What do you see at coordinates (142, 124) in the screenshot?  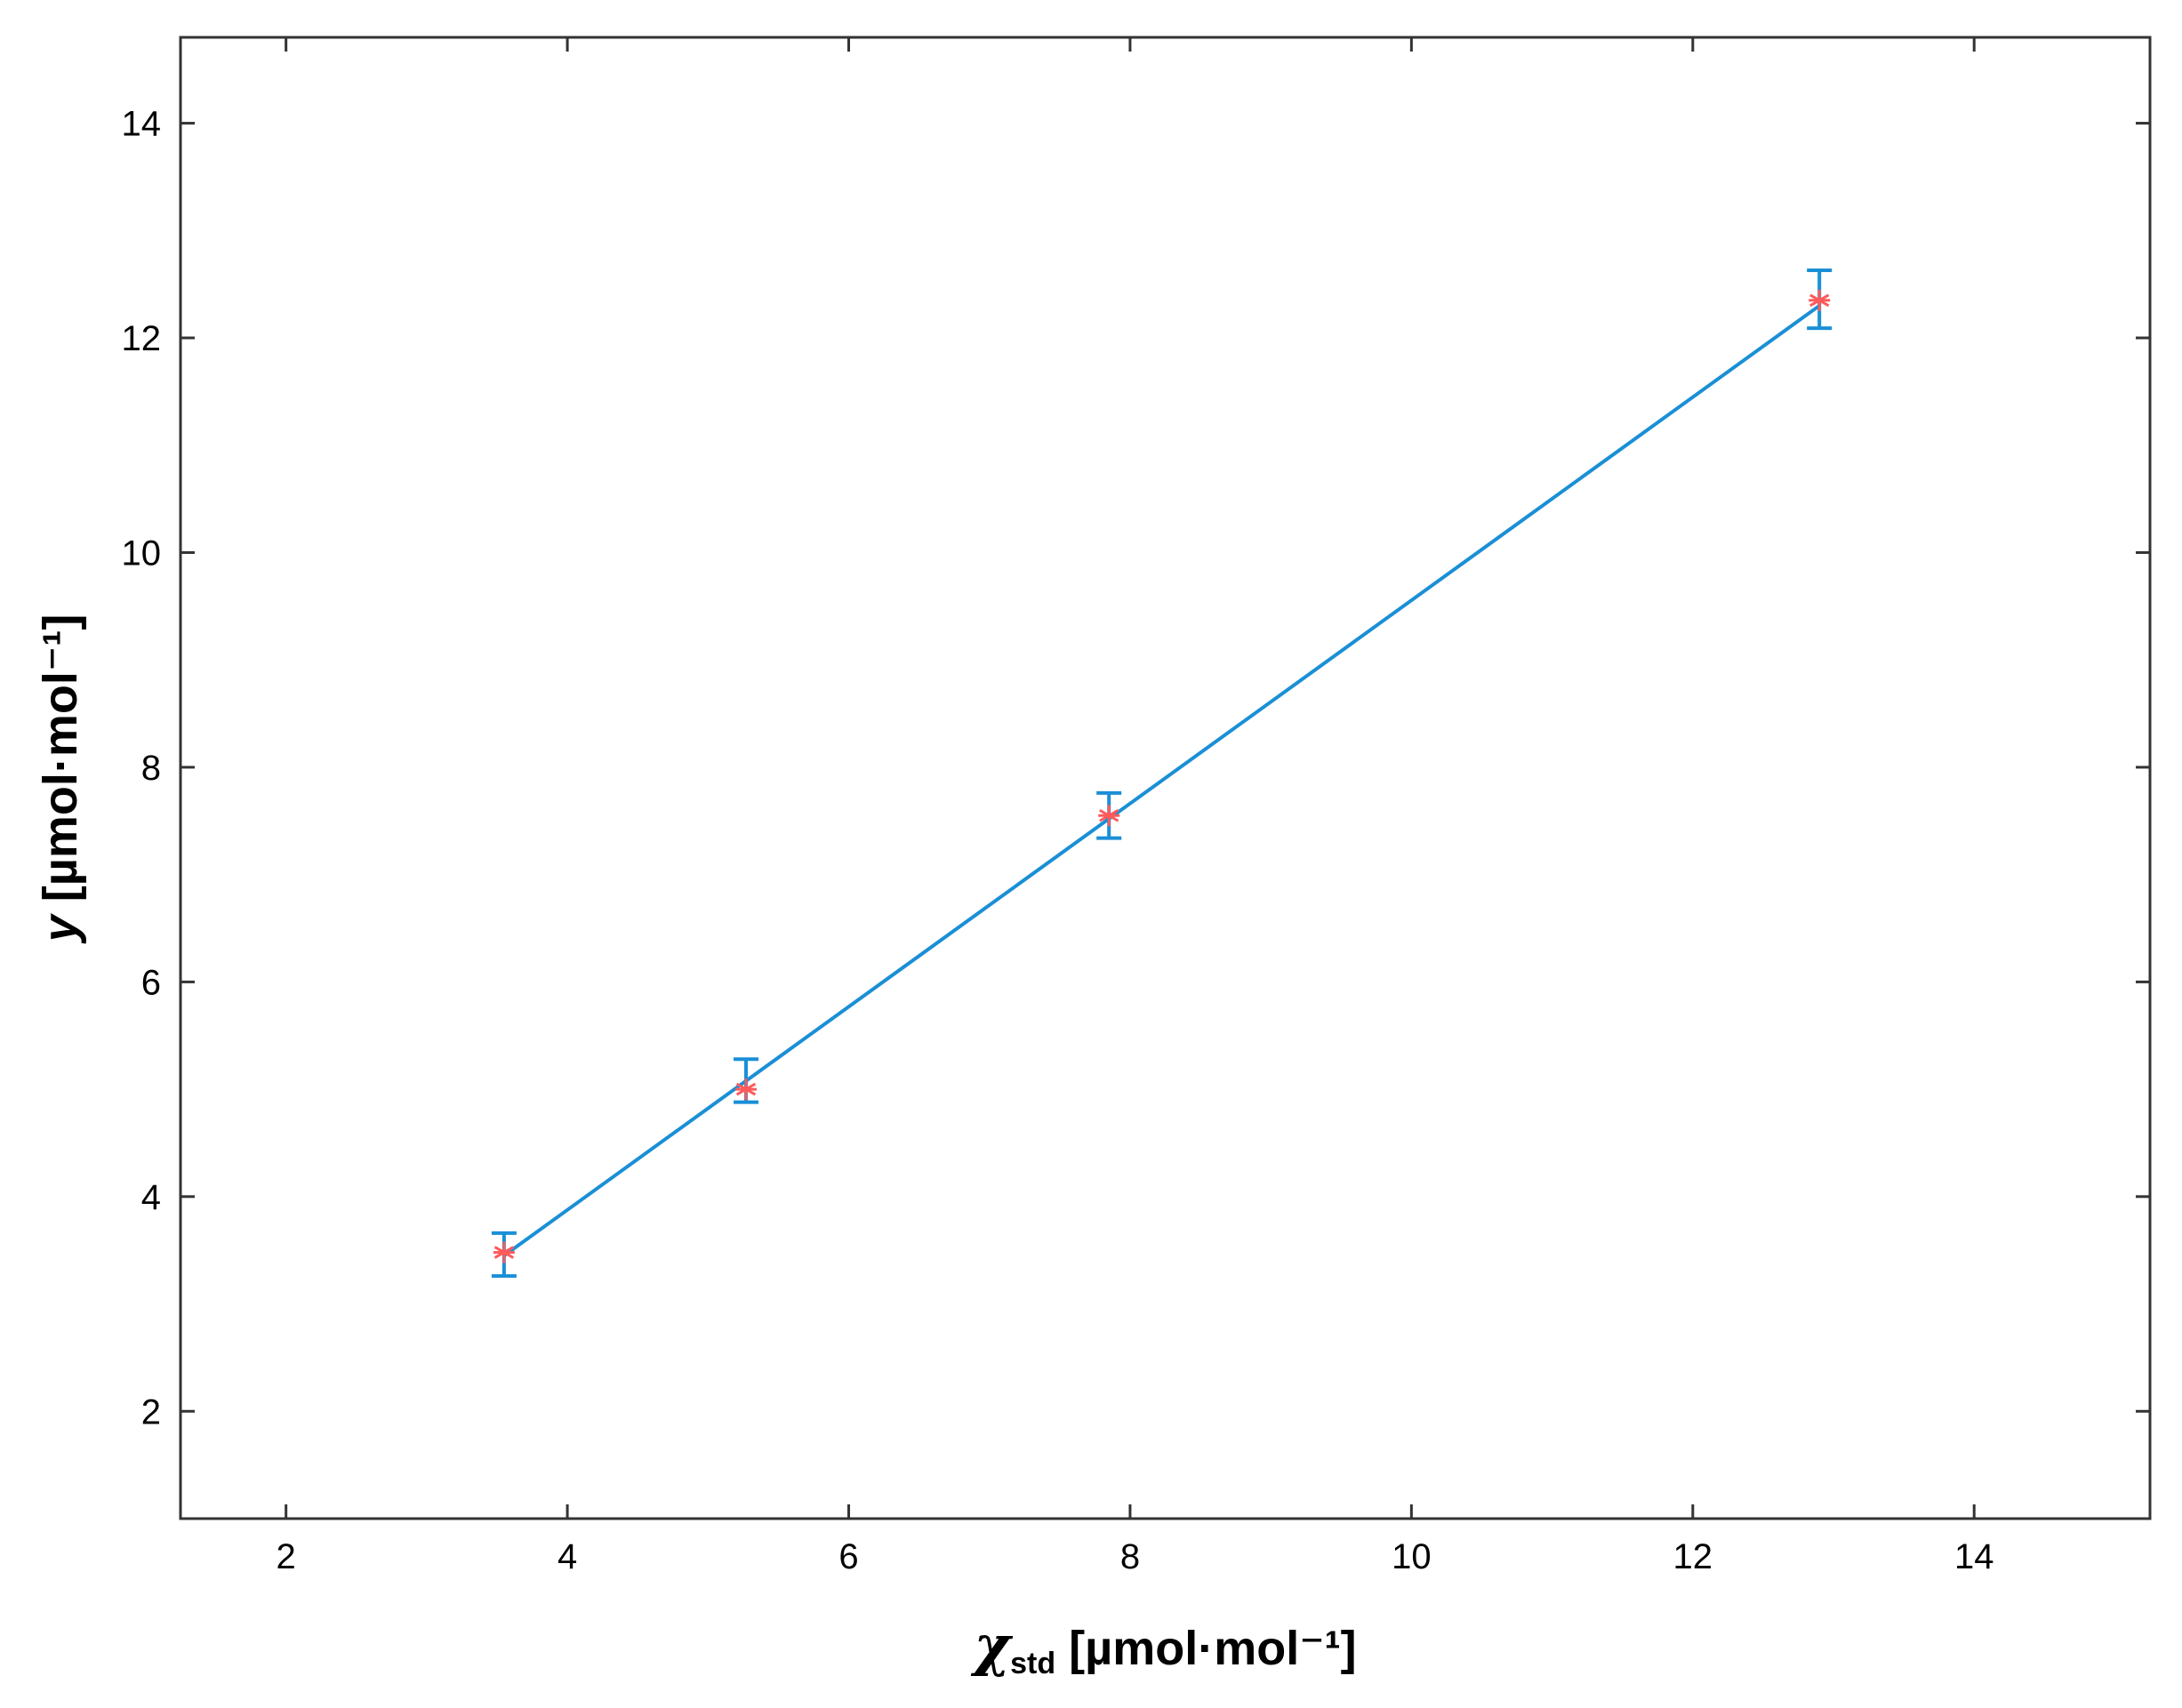 I see `y-tick-label: 14` at bounding box center [142, 124].